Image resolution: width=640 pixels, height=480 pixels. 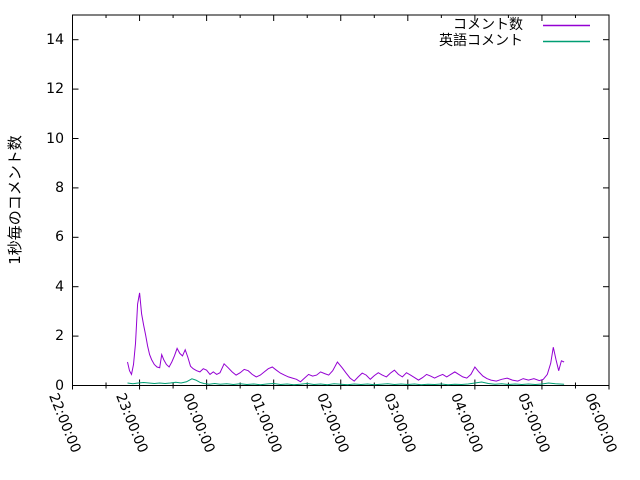 I want to click on y-tick-label: 8, so click(x=59, y=187).